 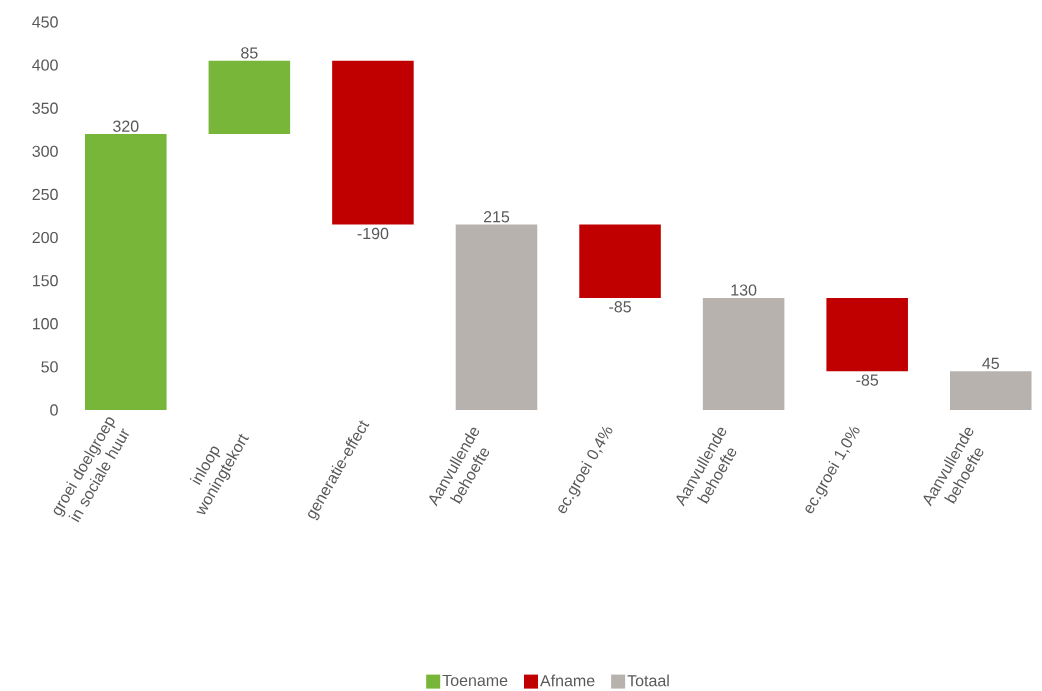 I want to click on data-label: 320, so click(x=126, y=126).